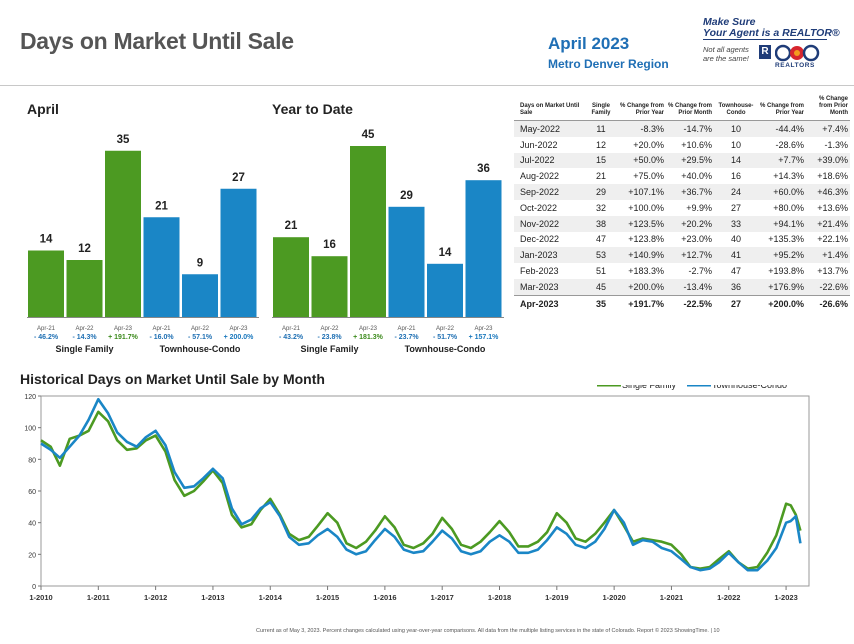  Describe the element at coordinates (556, 597) in the screenshot. I see `x-tick-label: 1-2019` at that location.